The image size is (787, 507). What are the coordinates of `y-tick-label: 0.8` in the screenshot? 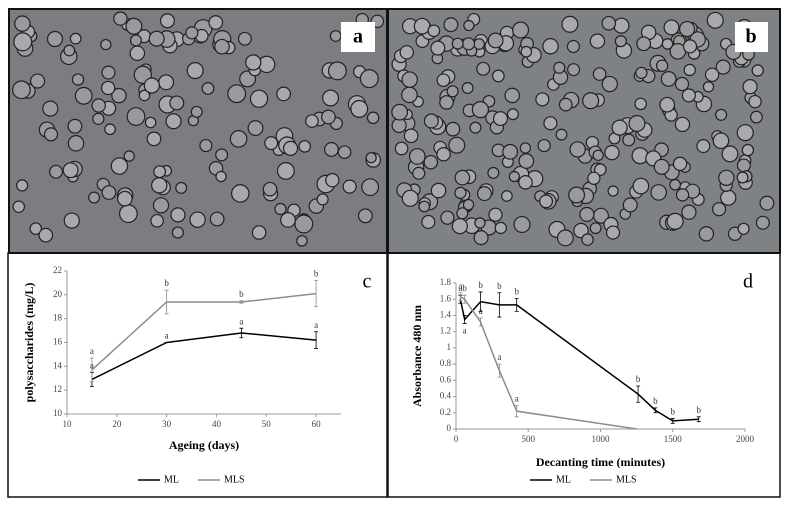 It's located at (446, 363).